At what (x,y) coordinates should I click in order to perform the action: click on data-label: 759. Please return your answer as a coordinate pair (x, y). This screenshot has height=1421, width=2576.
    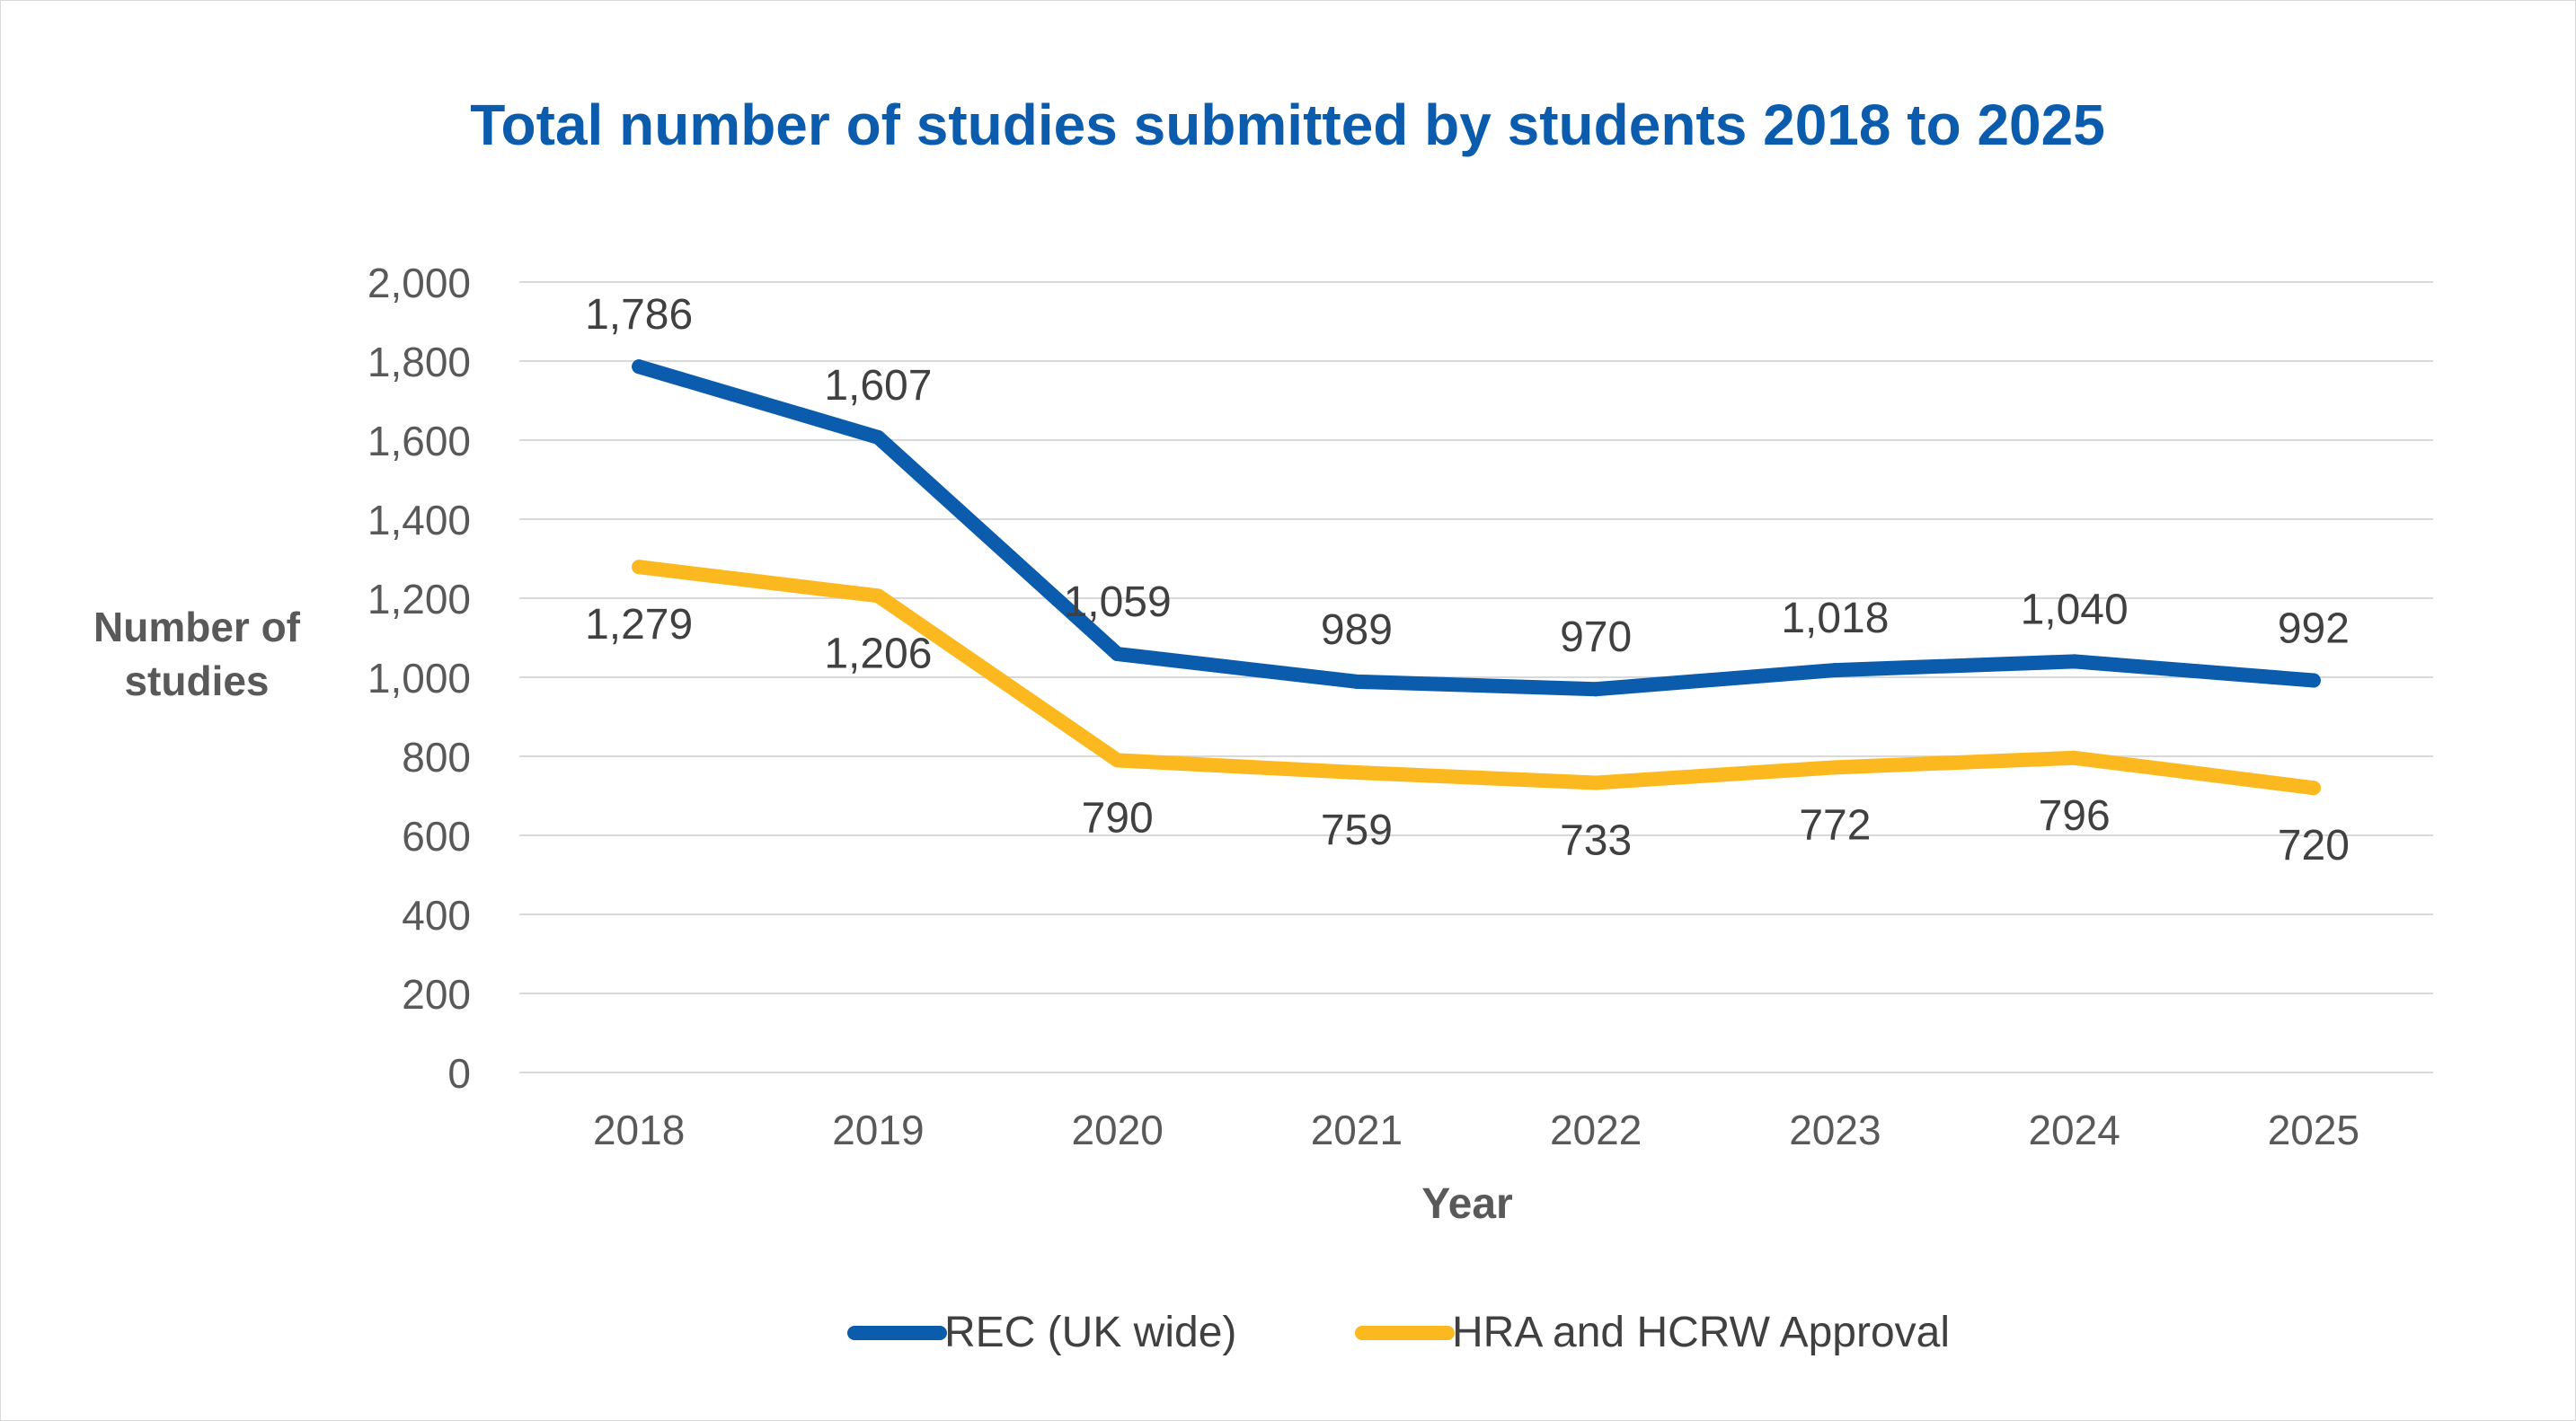
    Looking at the image, I should click on (1357, 830).